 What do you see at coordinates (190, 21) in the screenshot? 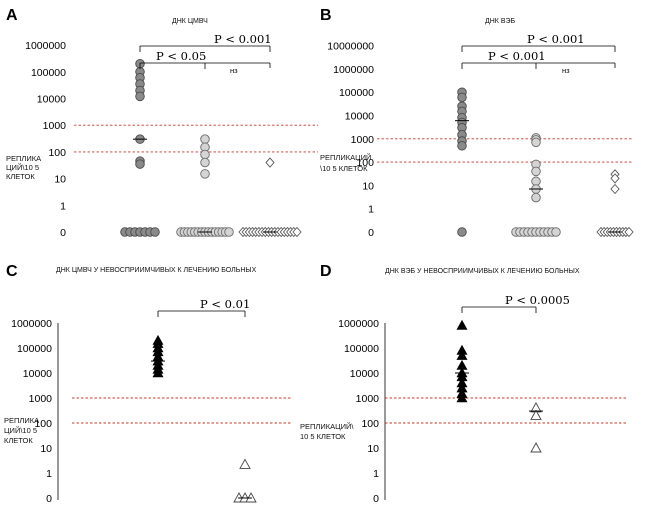
I see `panel-a-title: ДНК ЦМВЧ` at bounding box center [190, 21].